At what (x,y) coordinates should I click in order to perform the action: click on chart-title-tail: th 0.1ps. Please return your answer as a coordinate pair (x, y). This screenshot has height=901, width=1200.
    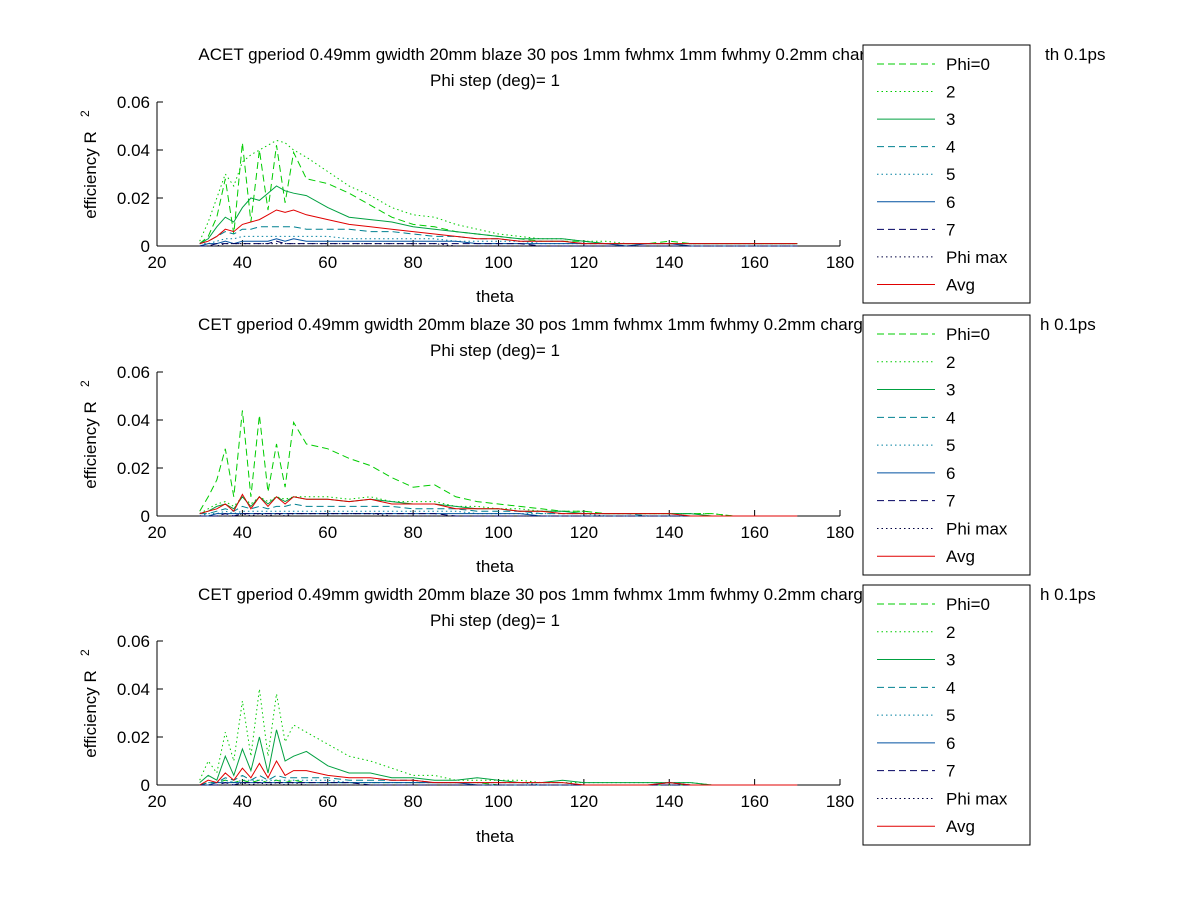
    Looking at the image, I should click on (1075, 54).